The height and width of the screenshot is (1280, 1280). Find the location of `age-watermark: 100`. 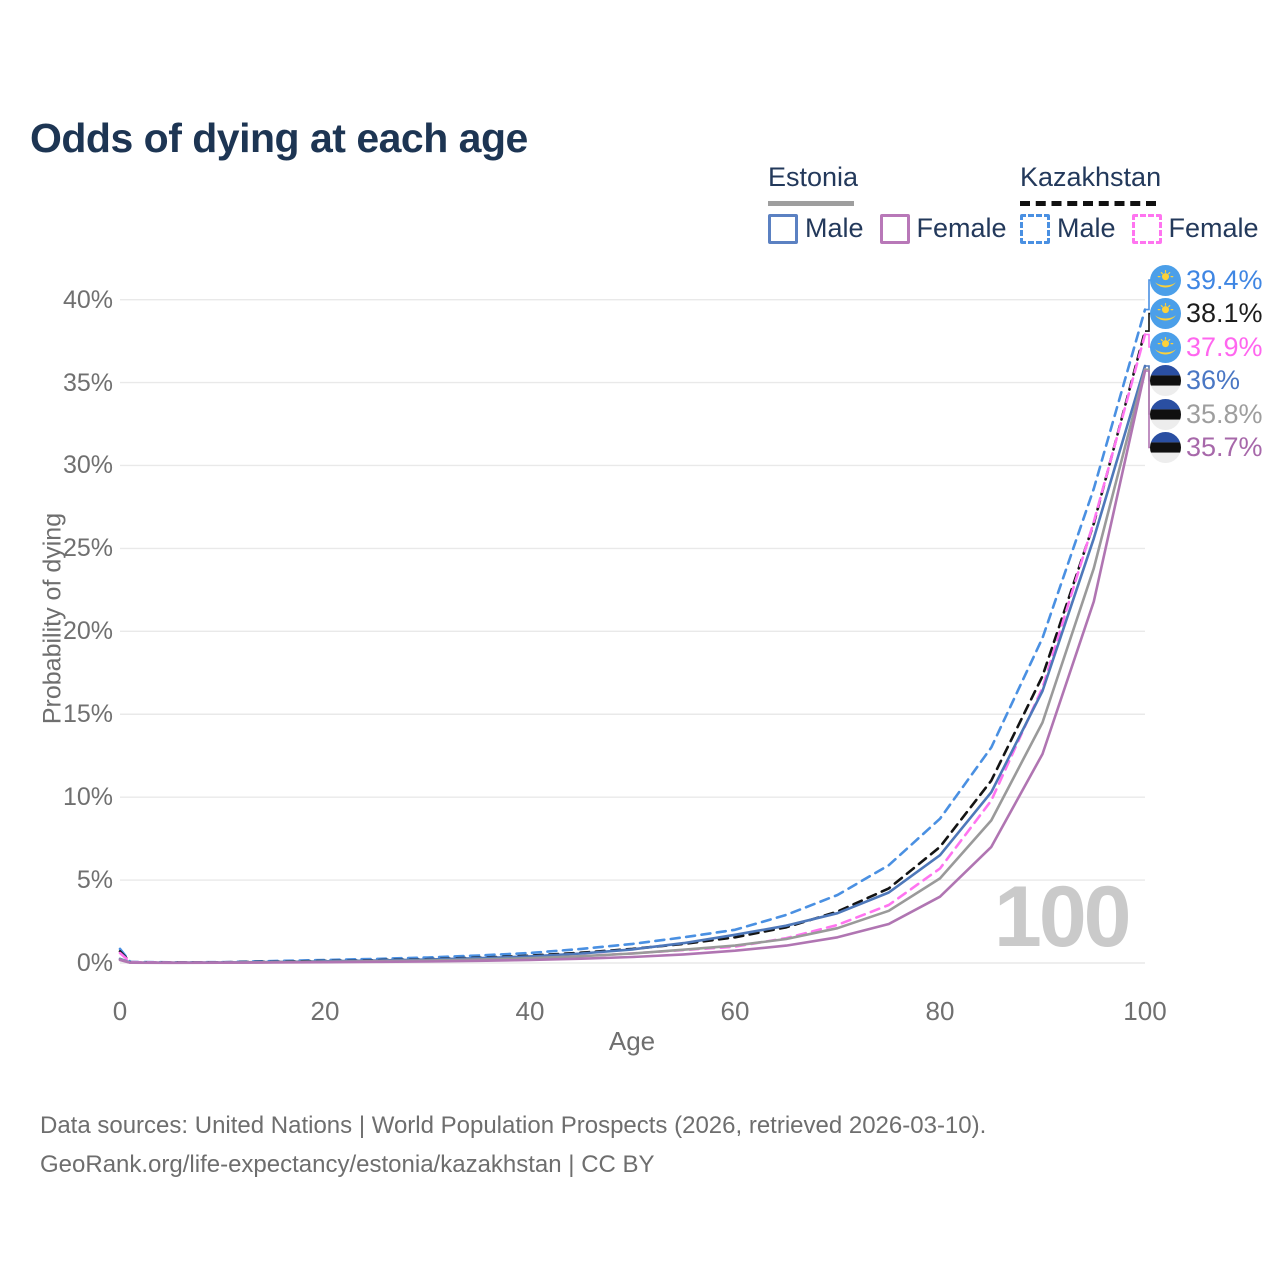

age-watermark: 100 is located at coordinates (1062, 917).